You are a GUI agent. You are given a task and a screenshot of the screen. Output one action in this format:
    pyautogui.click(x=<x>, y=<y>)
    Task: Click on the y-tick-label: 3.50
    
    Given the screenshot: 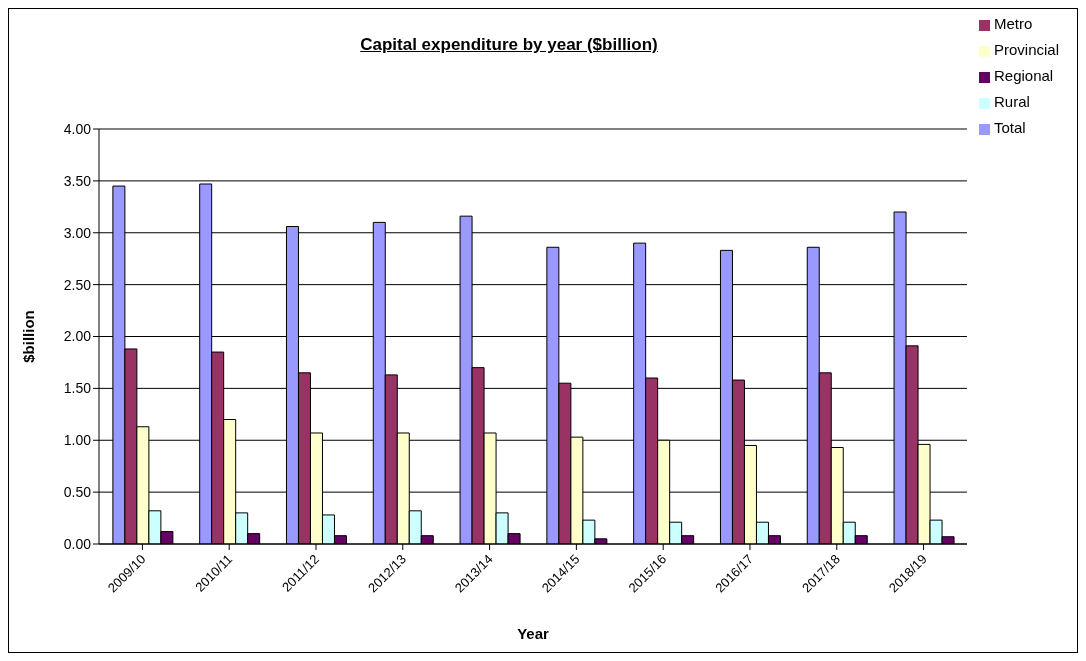 What is the action you would take?
    pyautogui.click(x=77, y=180)
    